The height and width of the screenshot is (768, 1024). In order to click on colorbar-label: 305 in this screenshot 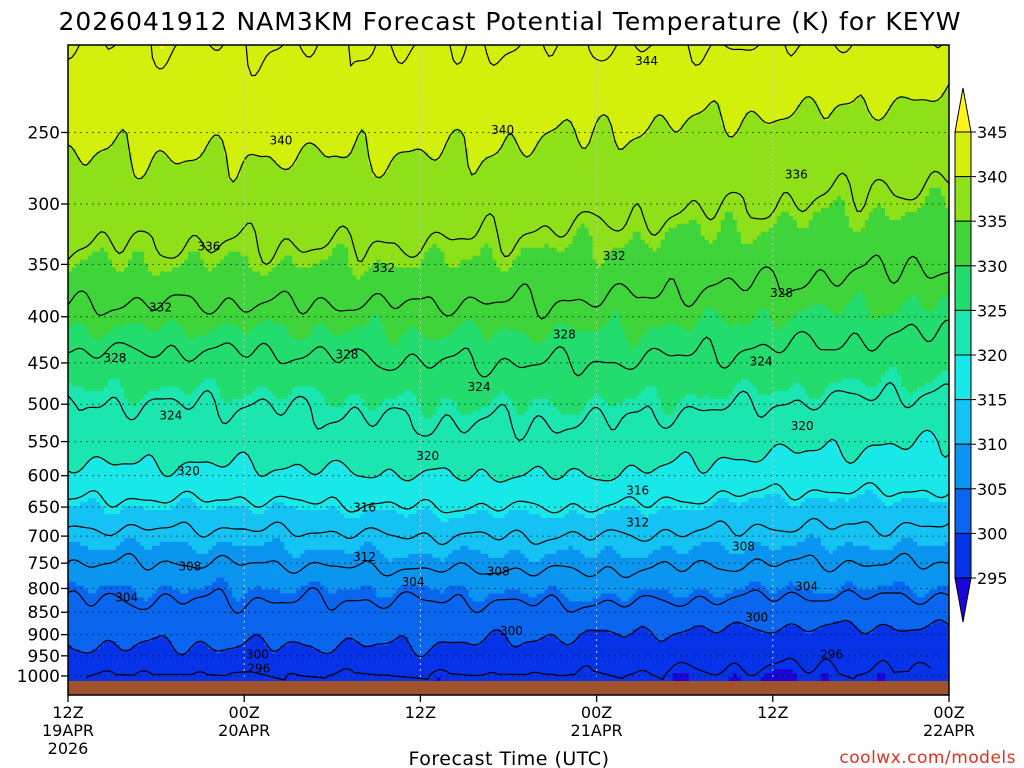, I will do `click(992, 489)`.